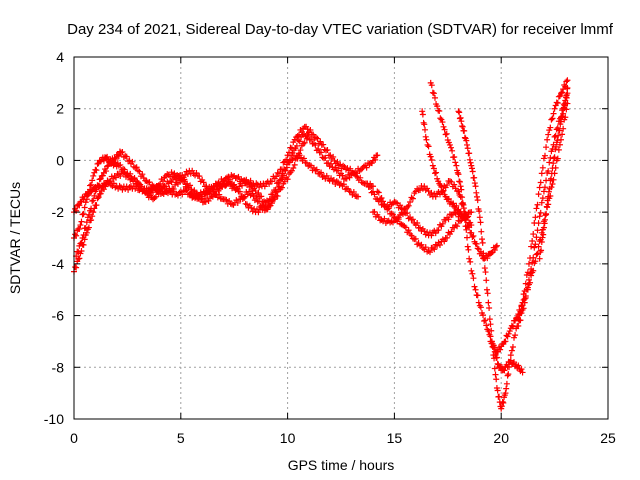  Describe the element at coordinates (60, 109) in the screenshot. I see `y-tick-label: 2` at that location.